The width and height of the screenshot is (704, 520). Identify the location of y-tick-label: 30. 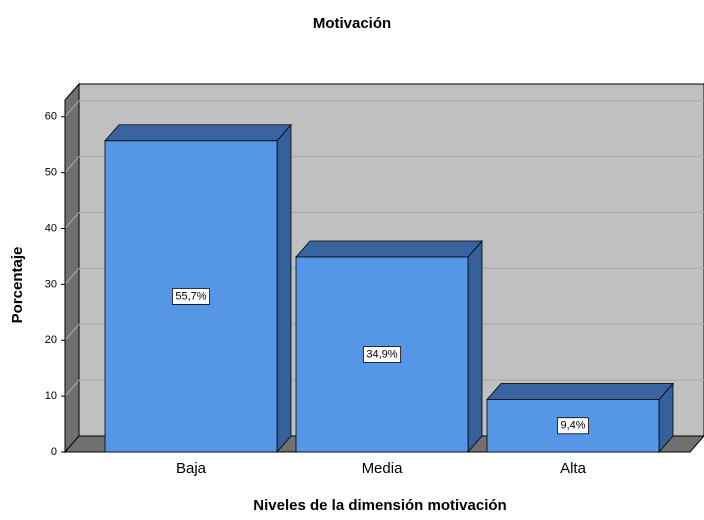
(51, 284).